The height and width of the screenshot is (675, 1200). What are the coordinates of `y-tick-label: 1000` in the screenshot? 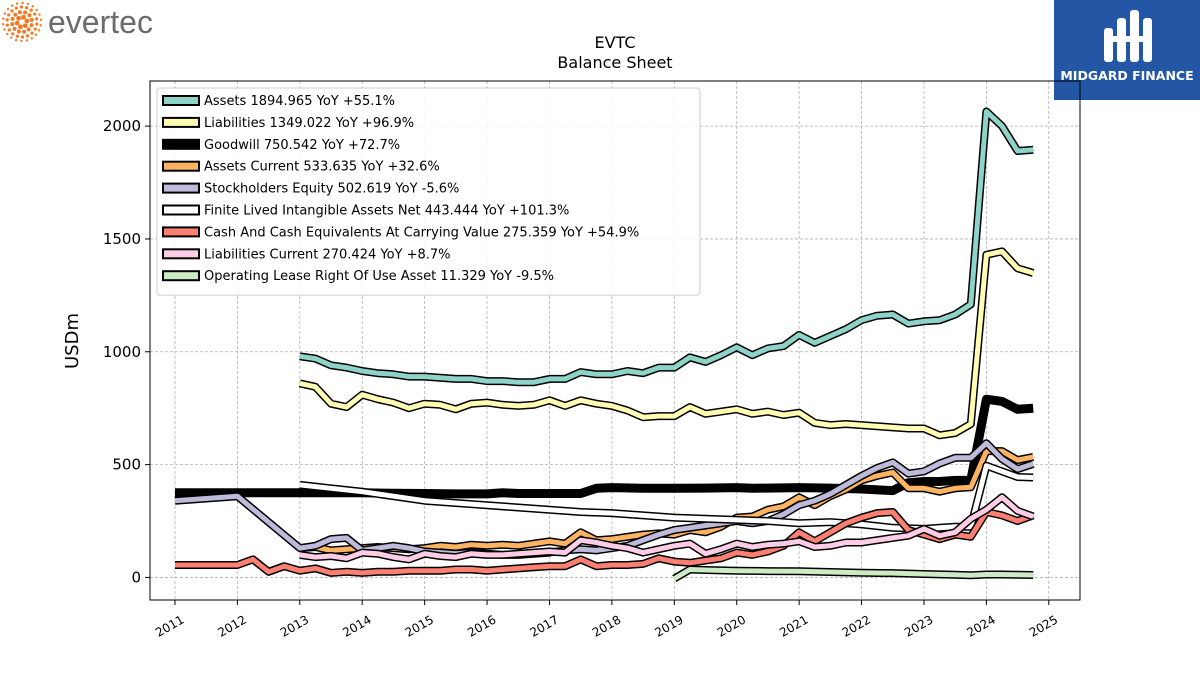 It's located at (122, 352).